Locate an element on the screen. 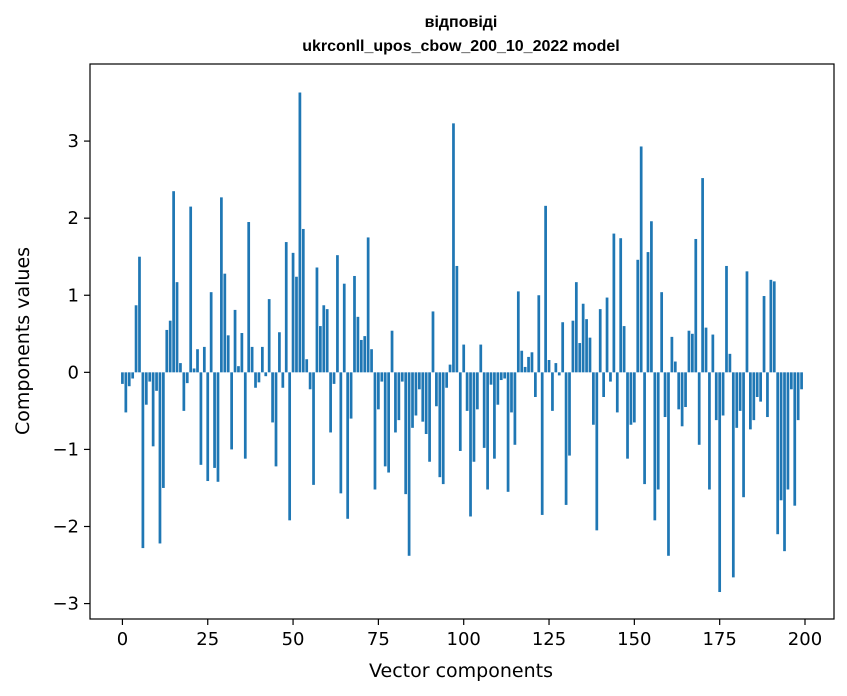 This screenshot has height=696, width=847. y-tick-label: −3 is located at coordinates (65, 604).